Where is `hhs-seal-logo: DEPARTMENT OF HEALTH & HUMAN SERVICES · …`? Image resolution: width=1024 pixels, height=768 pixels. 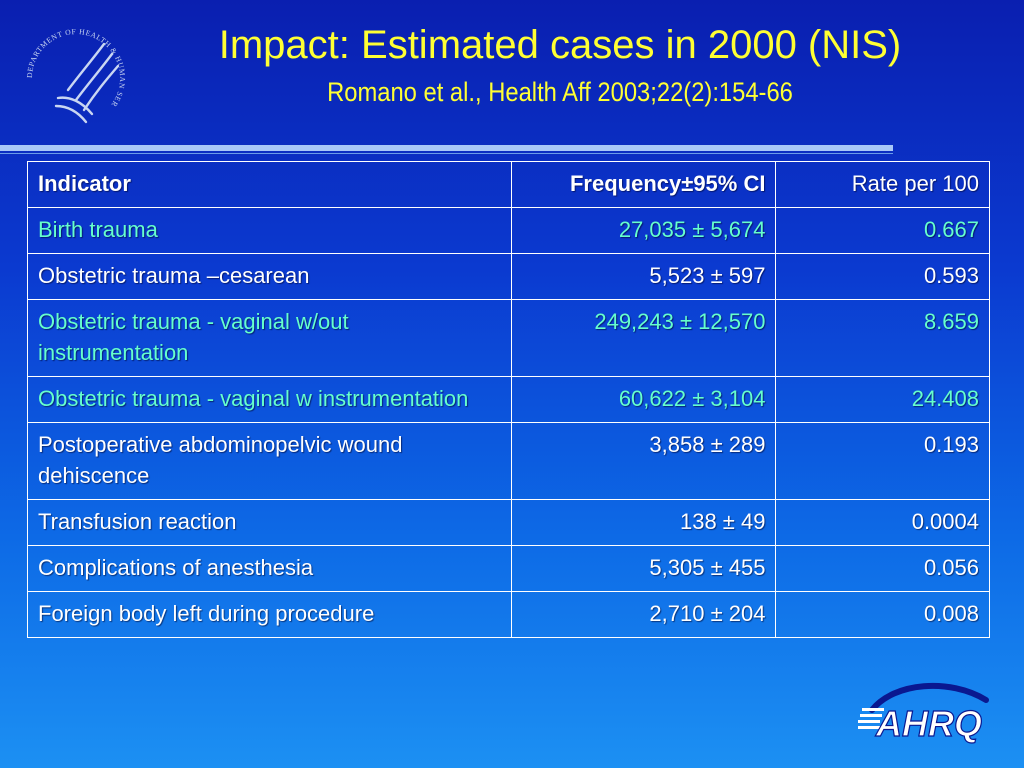
hhs-seal-logo: DEPARTMENT OF HEALTH & HUMAN SERVICES · … is located at coordinates (70, 69).